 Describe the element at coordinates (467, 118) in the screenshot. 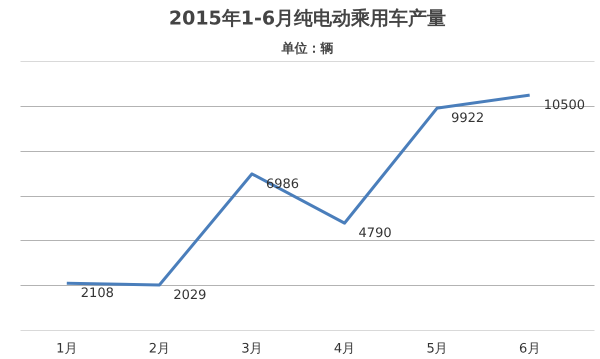

I see `data-label: 9922` at that location.